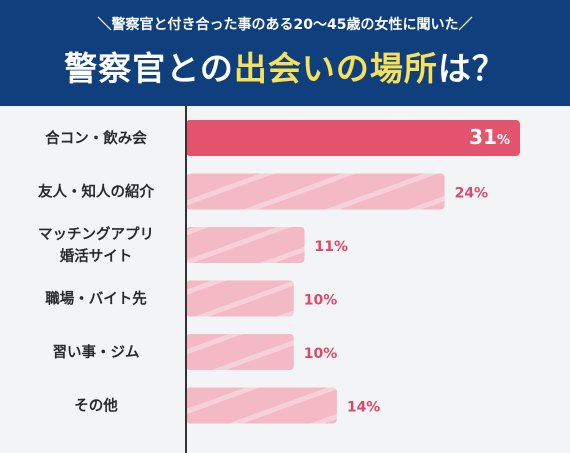  I want to click on title-highlight: 出会いの場所, so click(335, 68).